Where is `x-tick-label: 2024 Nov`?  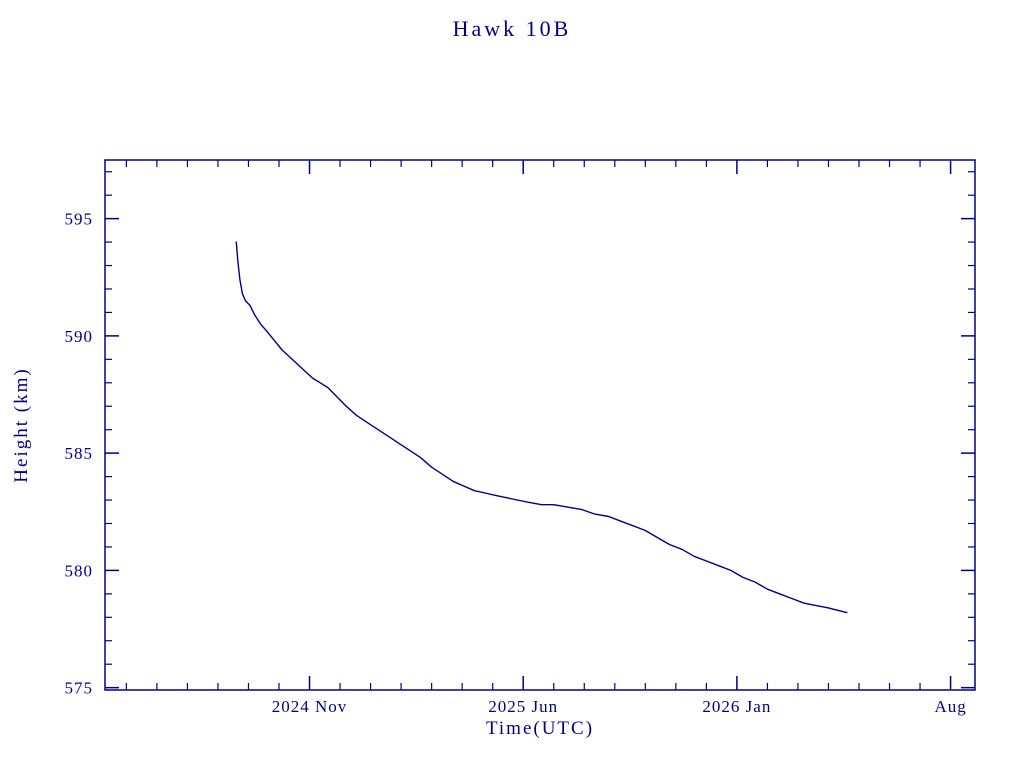
x-tick-label: 2024 Nov is located at coordinates (310, 706).